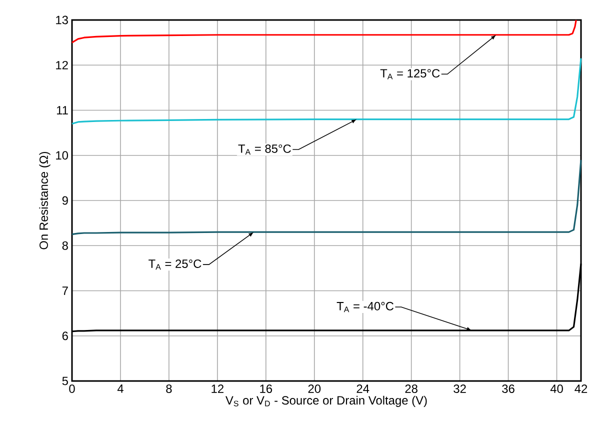  I want to click on y-tick-label: 5, so click(65, 381).